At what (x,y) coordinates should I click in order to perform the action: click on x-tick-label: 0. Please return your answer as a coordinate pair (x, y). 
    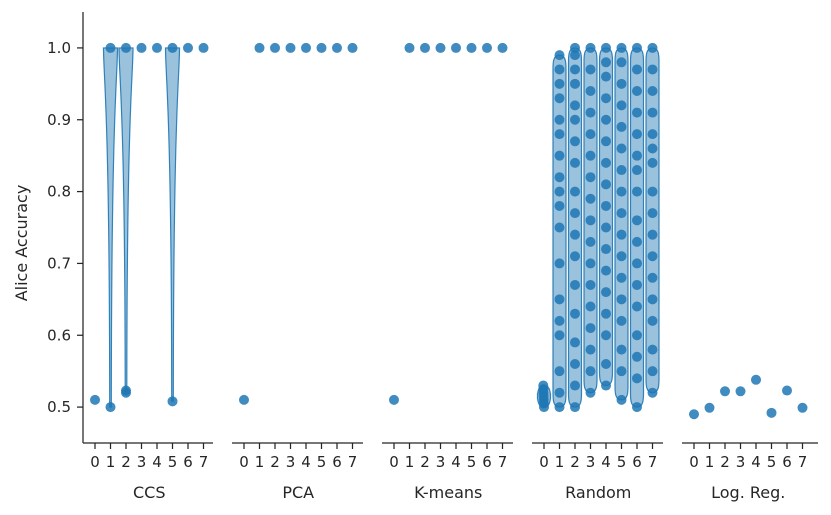
    Looking at the image, I should click on (394, 462).